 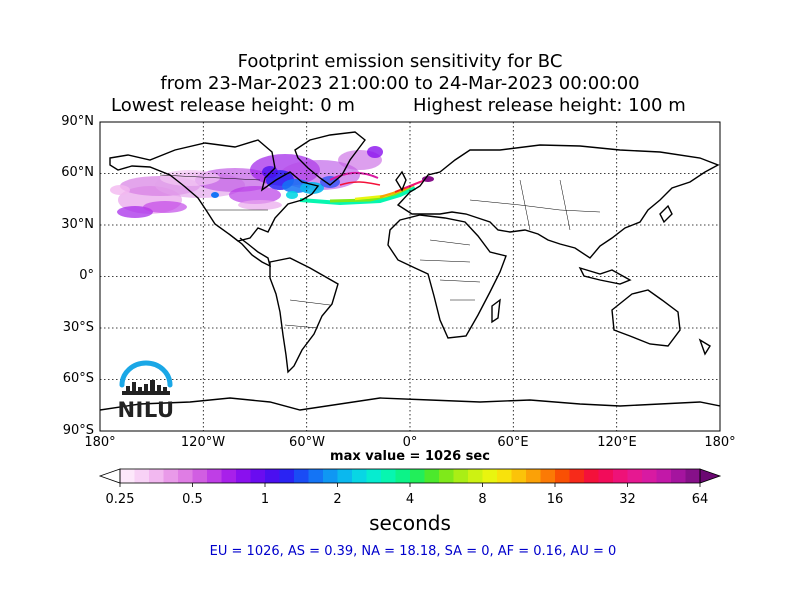 What do you see at coordinates (617, 442) in the screenshot?
I see `lon-label: 120°E` at bounding box center [617, 442].